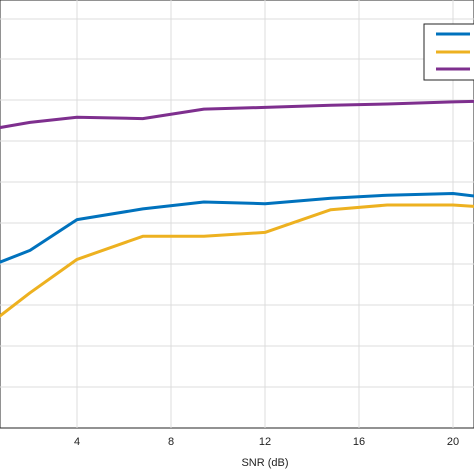 The height and width of the screenshot is (474, 474). Describe the element at coordinates (171, 442) in the screenshot. I see `x-tick-label: 8` at that location.